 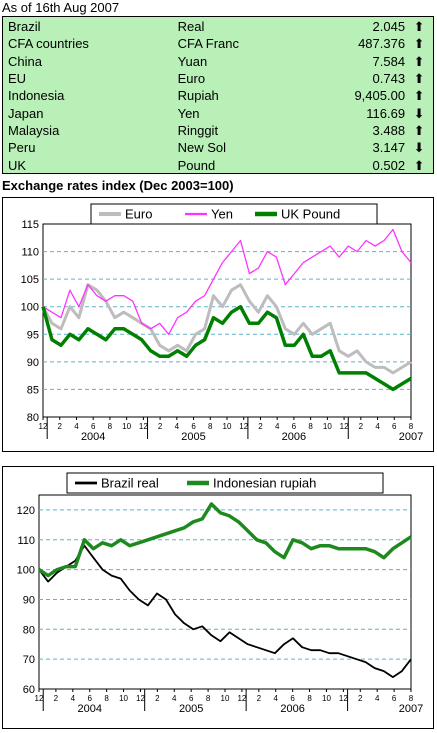 What do you see at coordinates (382, 44) in the screenshot?
I see `rate-value: 487.376` at bounding box center [382, 44].